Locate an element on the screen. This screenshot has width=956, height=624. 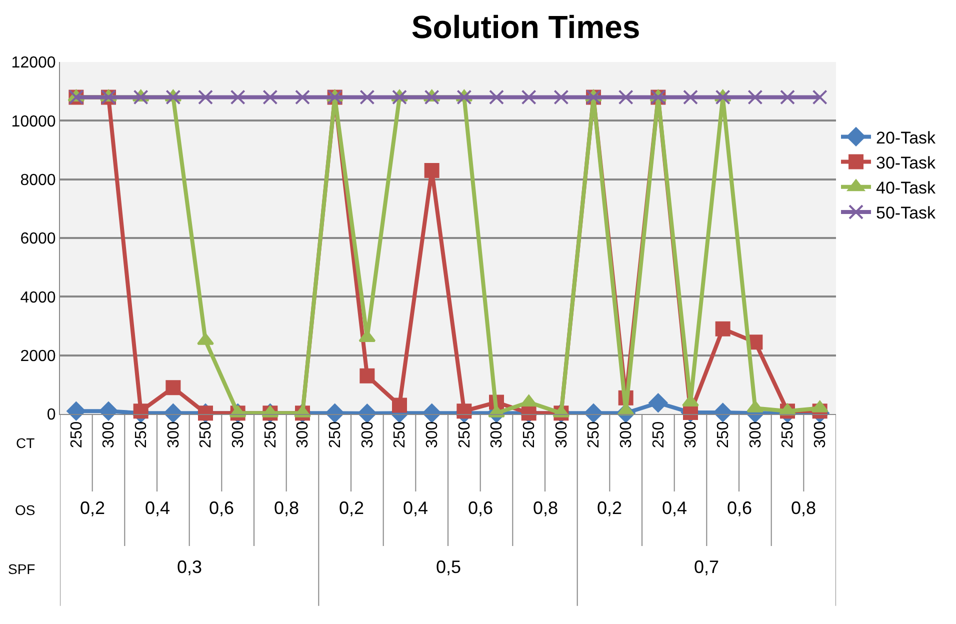
y-tick-label: 10000 is located at coordinates (33, 121).